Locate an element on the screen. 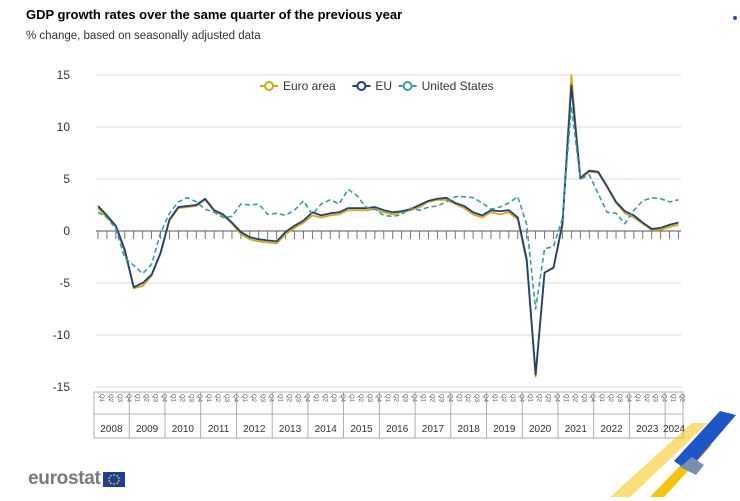 The width and height of the screenshot is (740, 501). eu-flag-icon is located at coordinates (113, 479).